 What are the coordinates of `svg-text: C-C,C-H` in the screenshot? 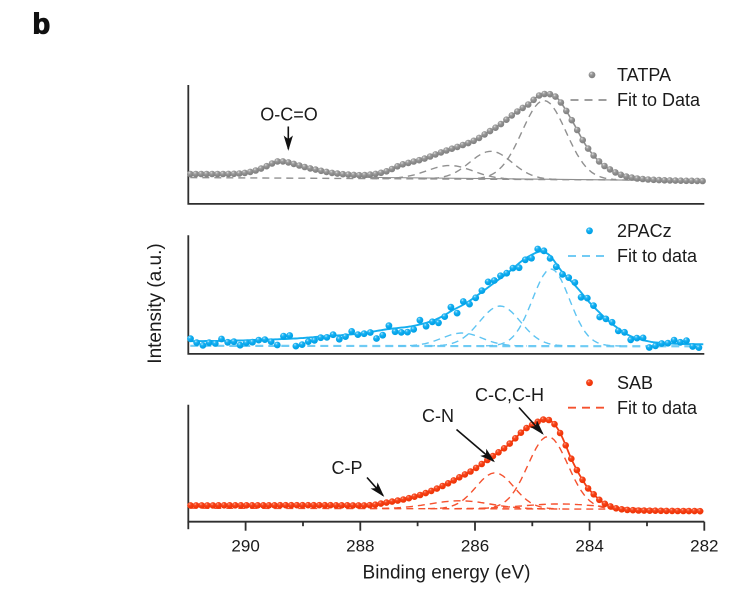 It's located at (509, 395).